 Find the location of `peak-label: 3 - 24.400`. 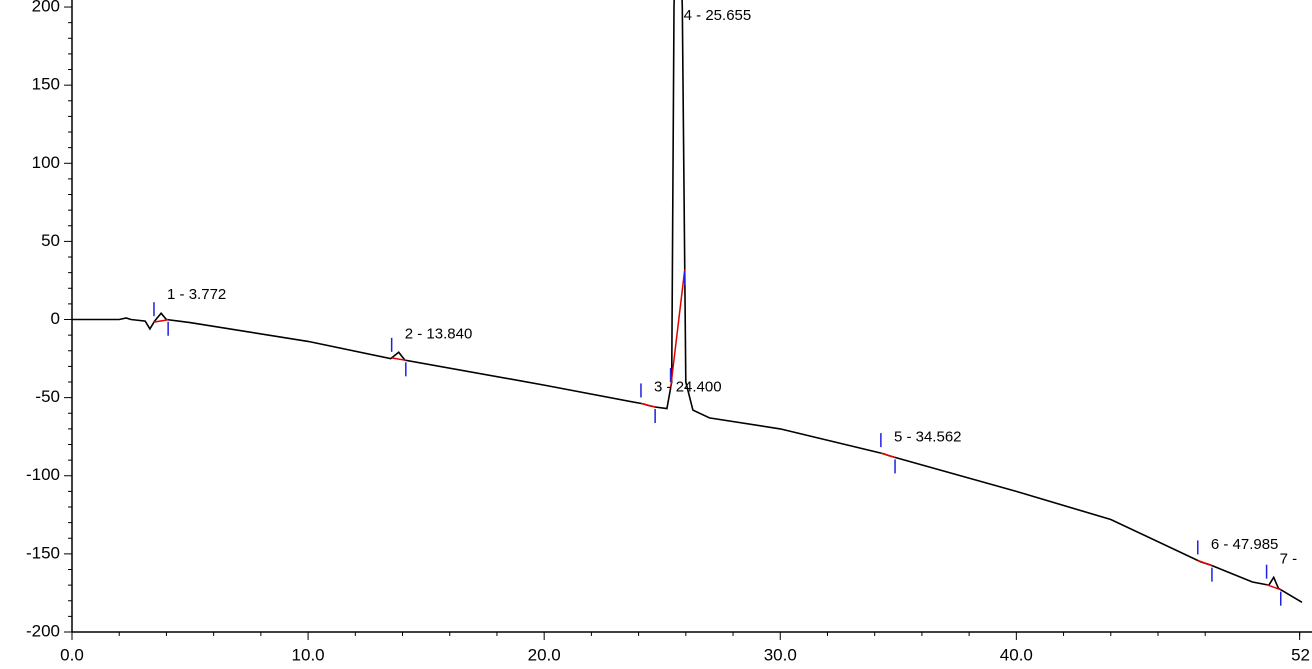

peak-label: 3 - 24.400 is located at coordinates (688, 386).